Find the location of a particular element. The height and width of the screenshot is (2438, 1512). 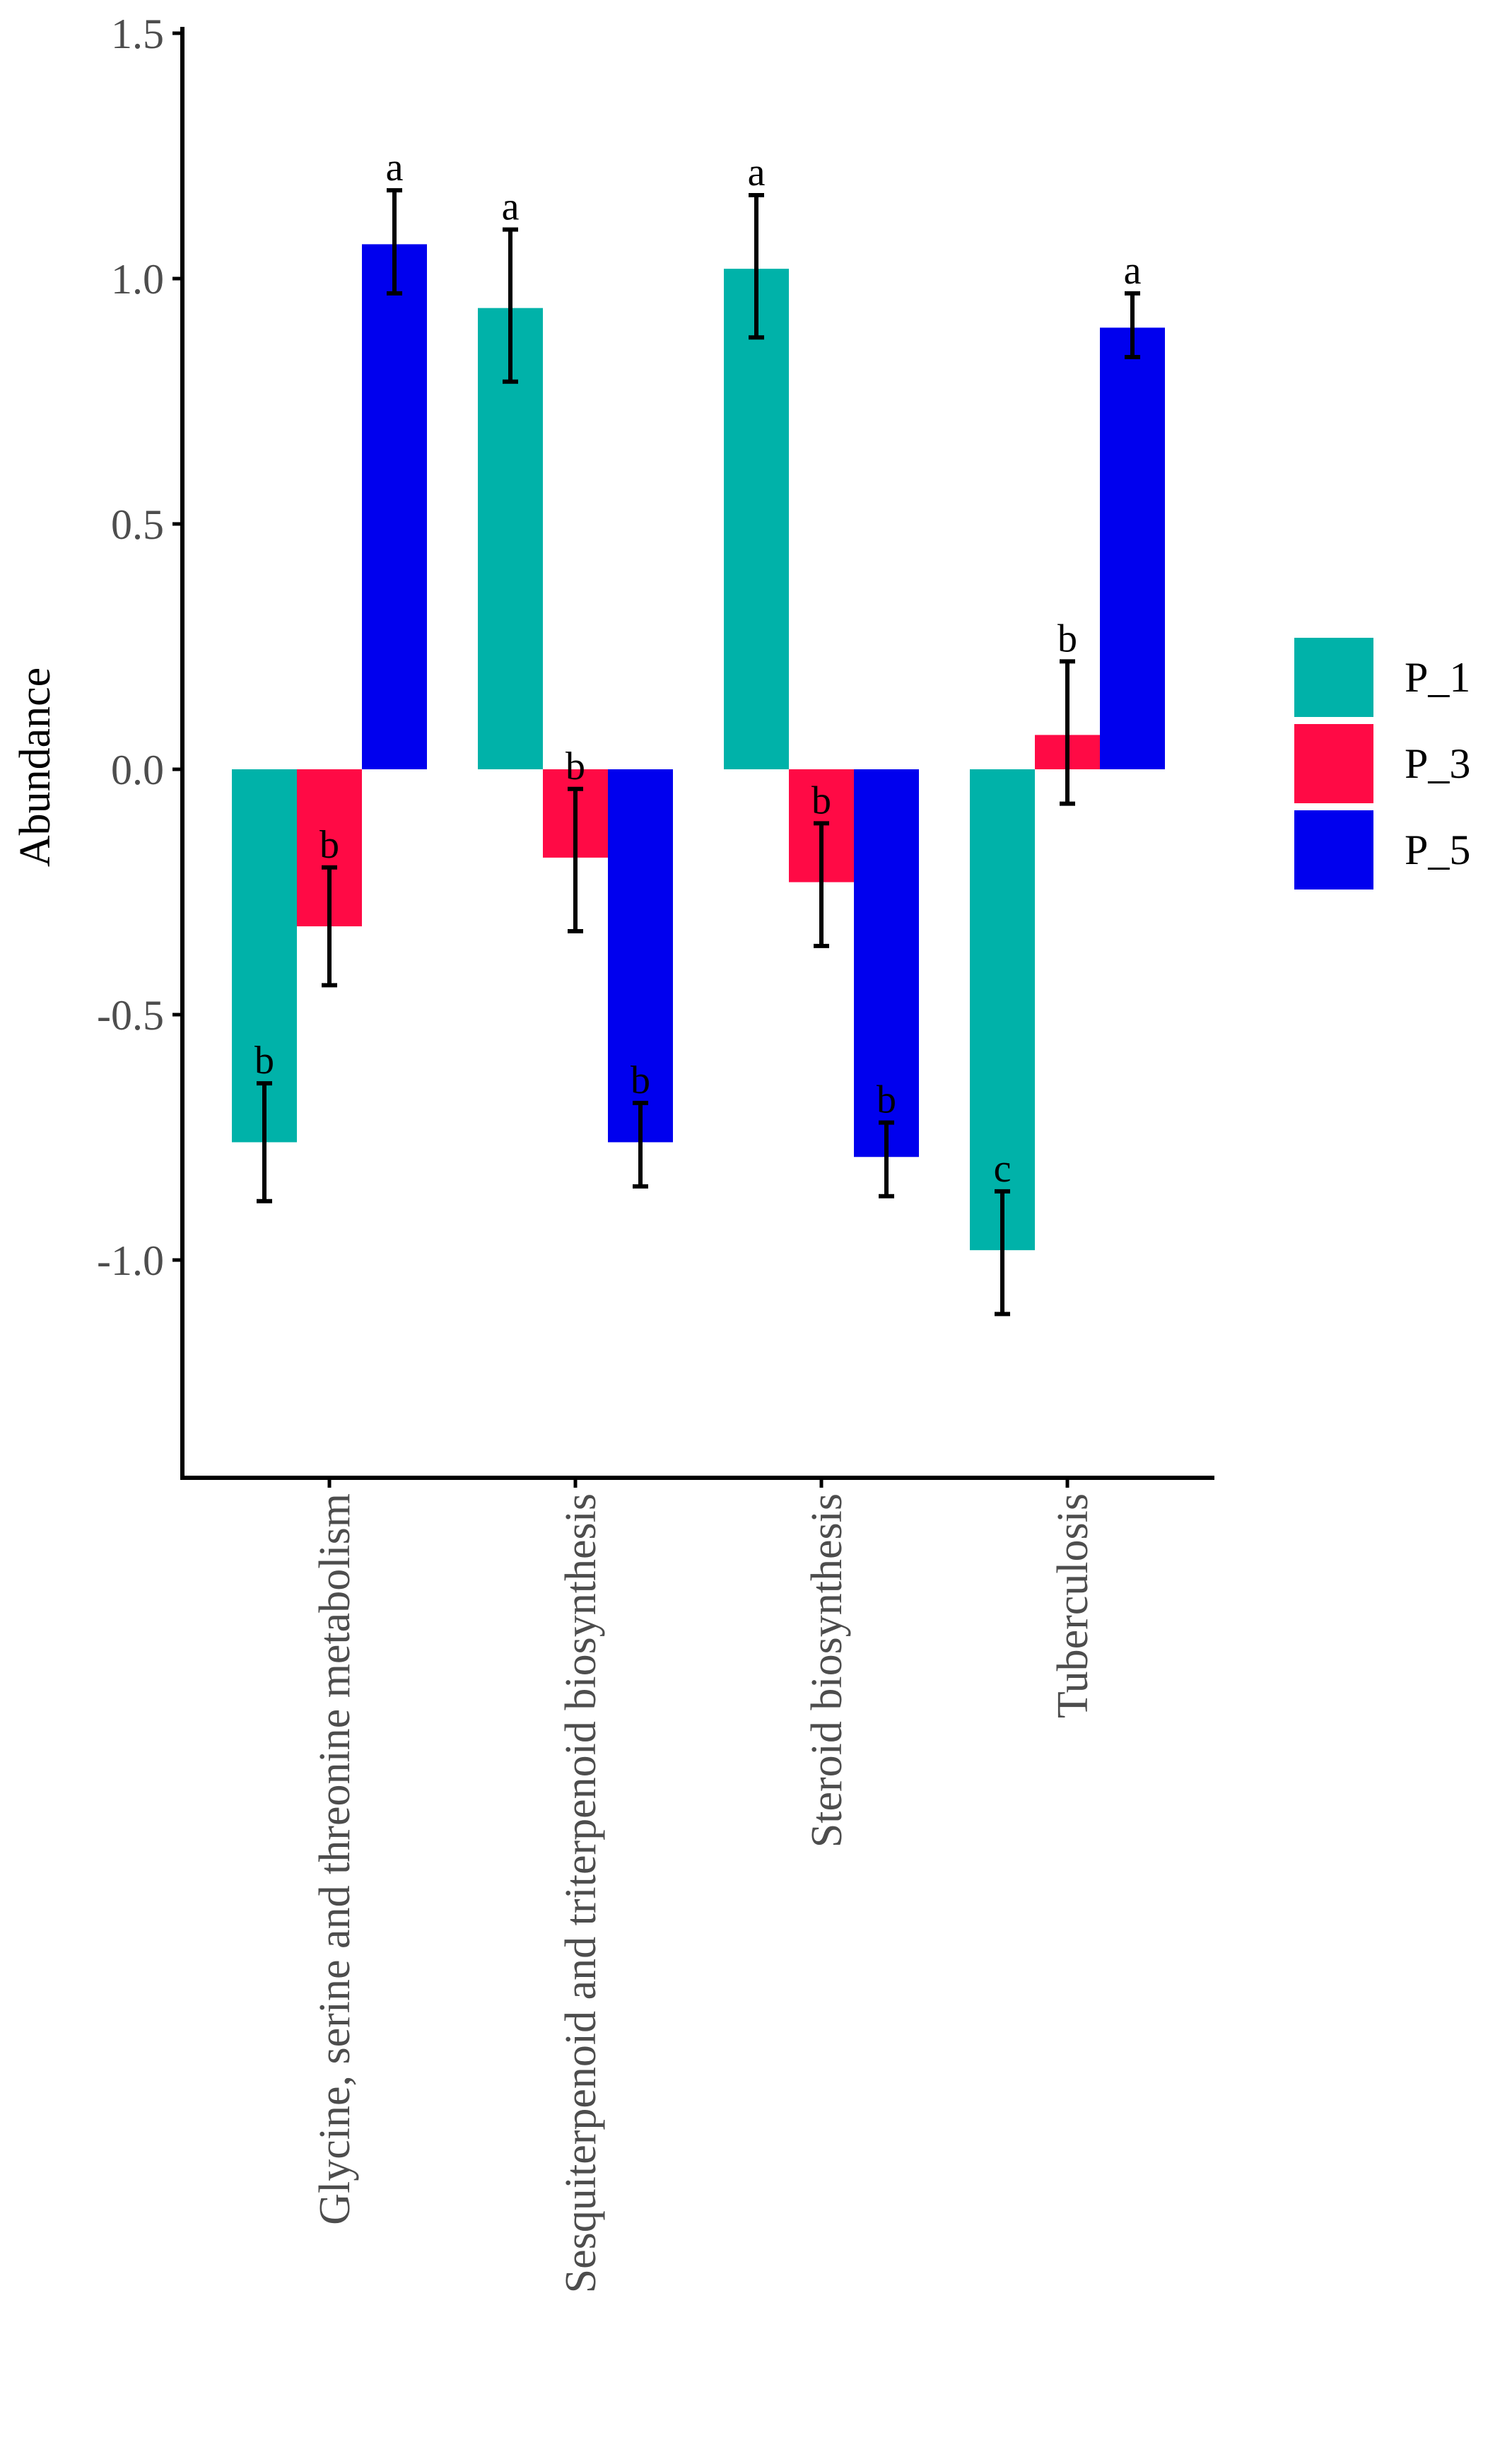

x-tick-label: Tuberculosis is located at coordinates (1073, 1605).